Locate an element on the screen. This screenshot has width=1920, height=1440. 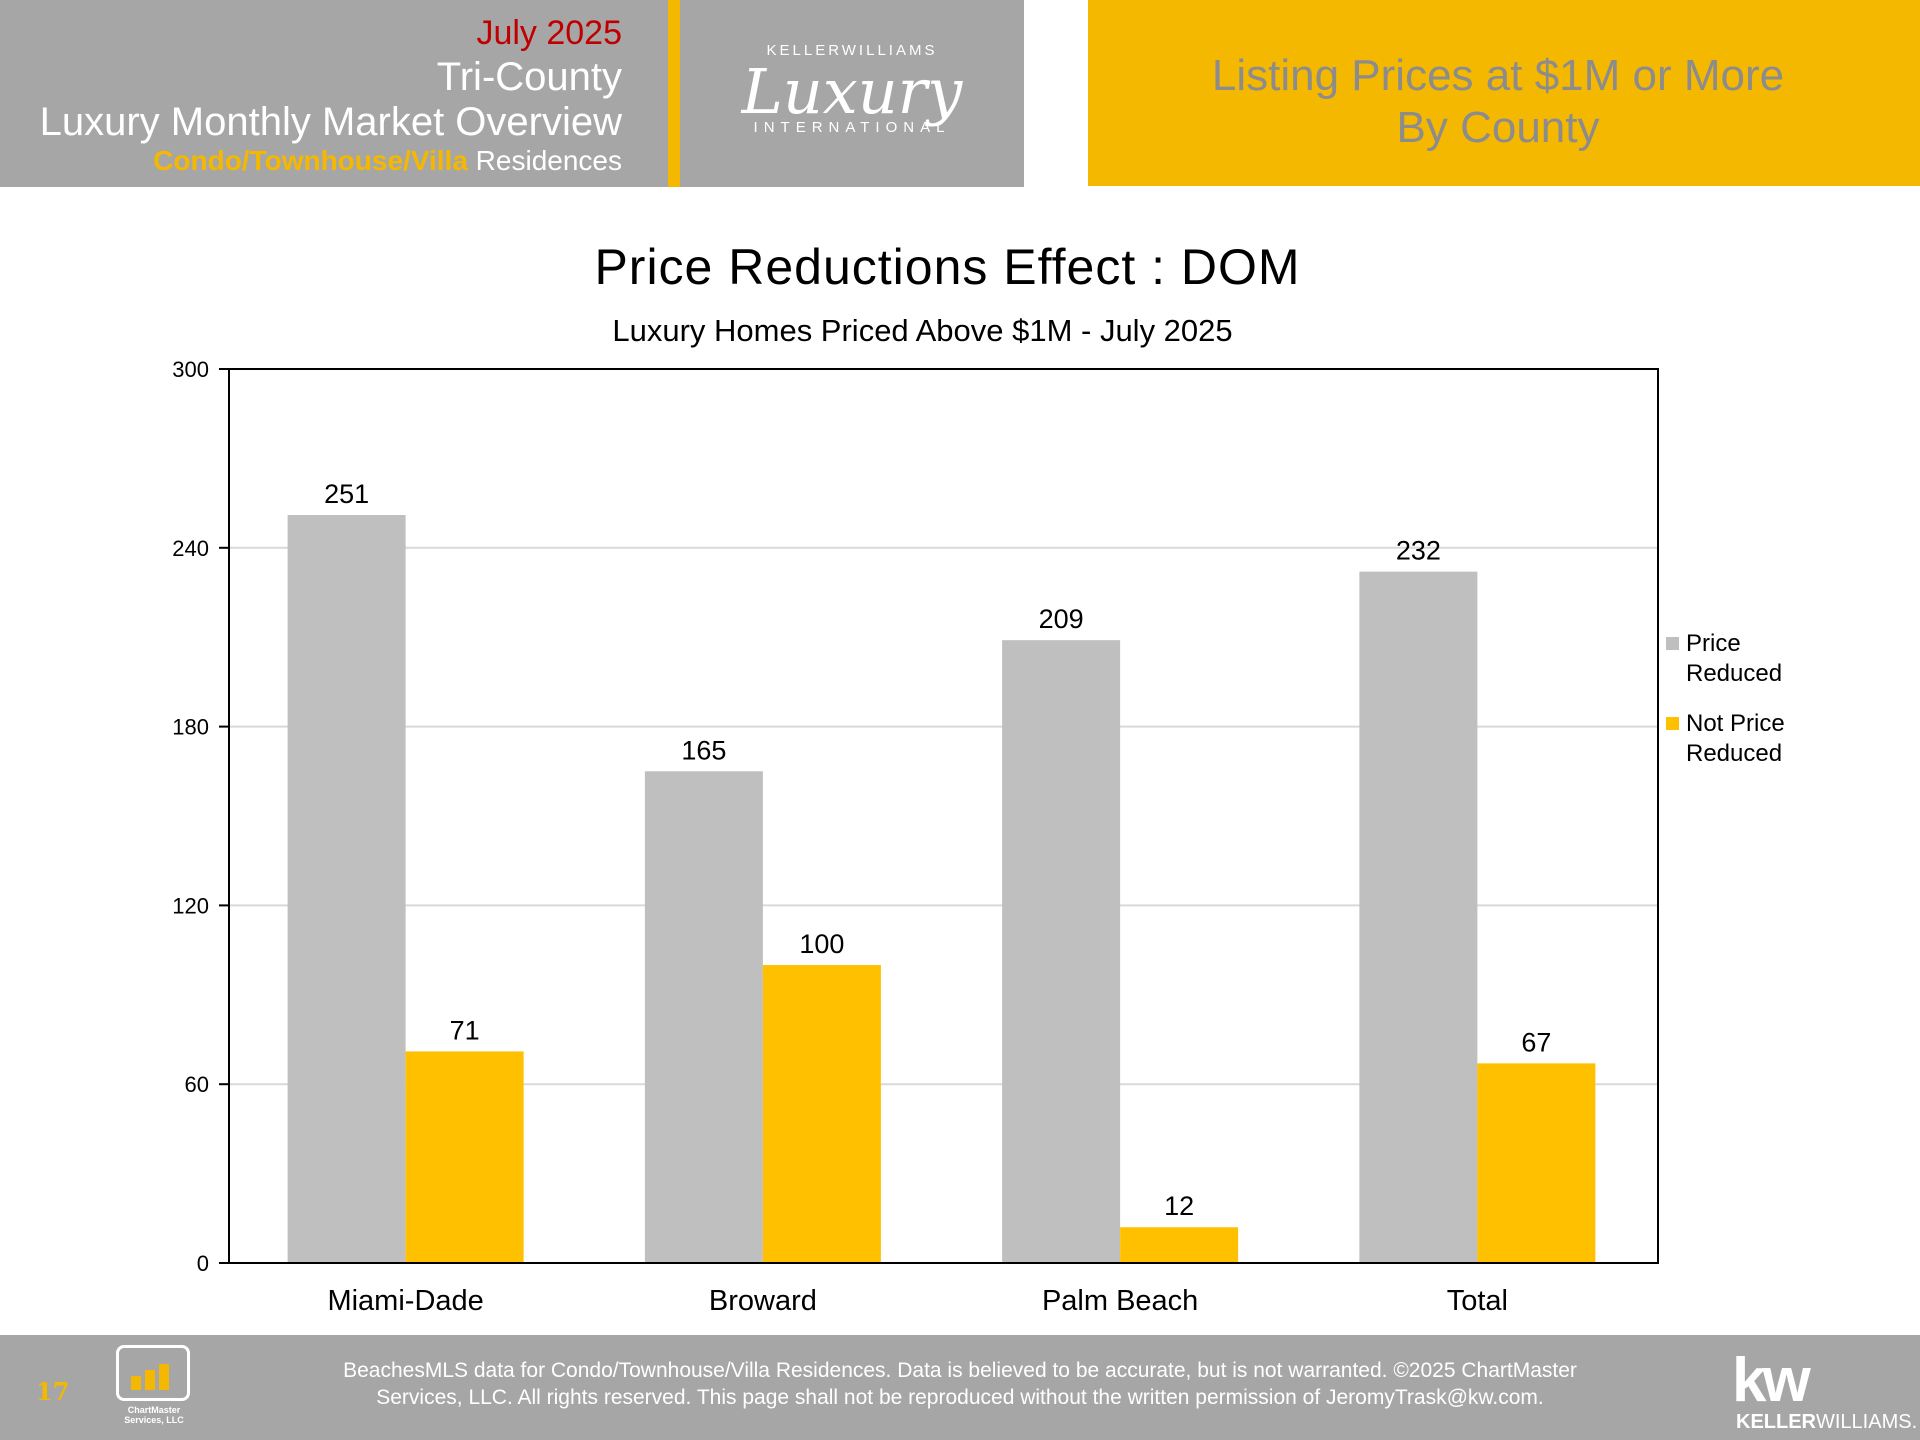
kw-name-rest: WILLIAMS. is located at coordinates (1867, 1422).